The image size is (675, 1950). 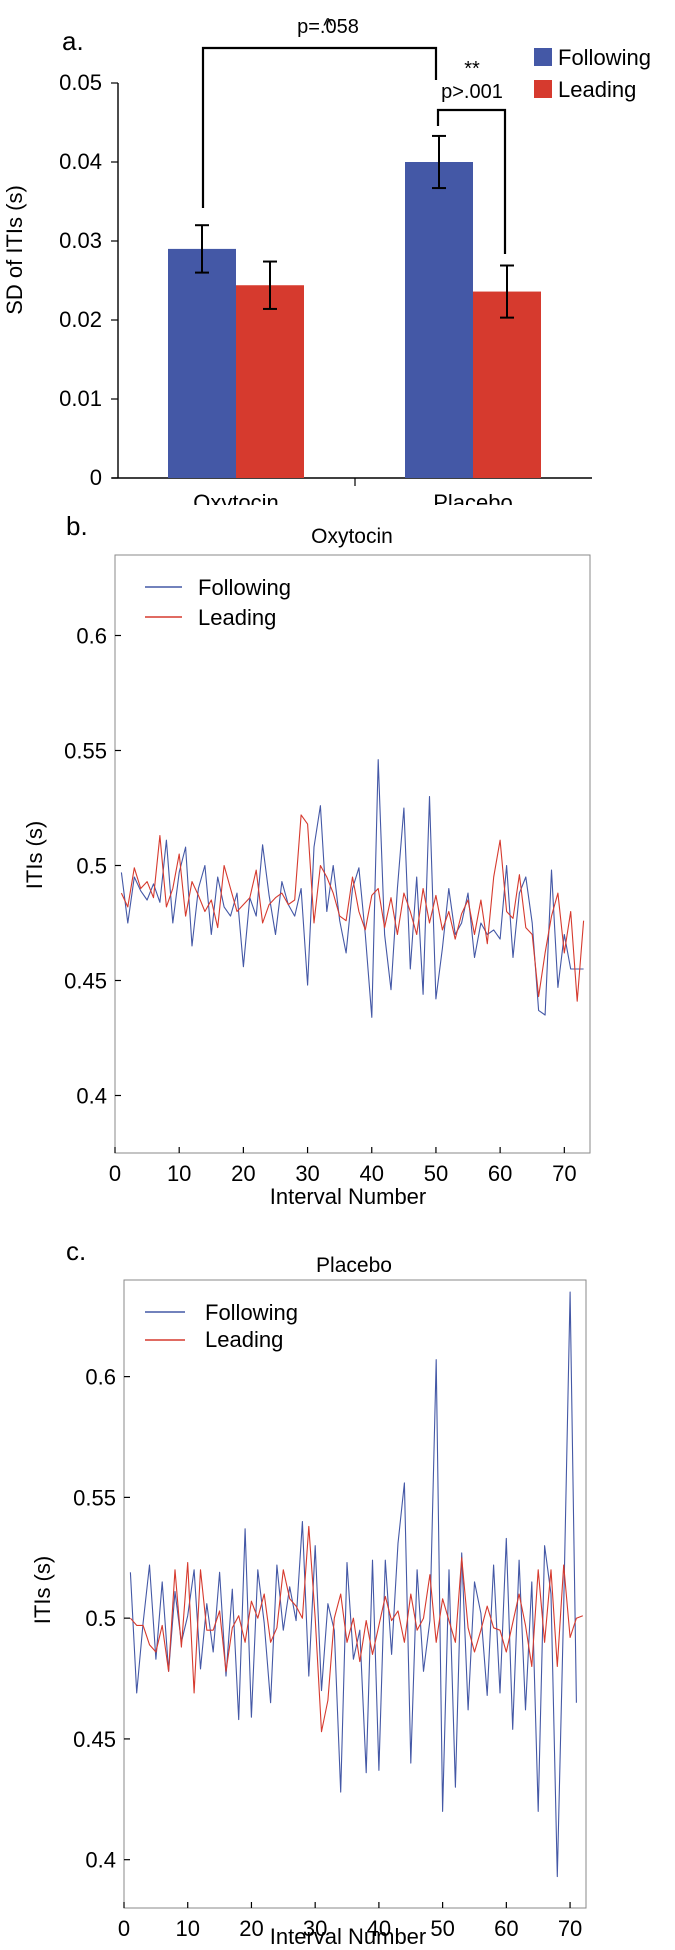 What do you see at coordinates (80, 161) in the screenshot?
I see `y-tick-label: 0.04` at bounding box center [80, 161].